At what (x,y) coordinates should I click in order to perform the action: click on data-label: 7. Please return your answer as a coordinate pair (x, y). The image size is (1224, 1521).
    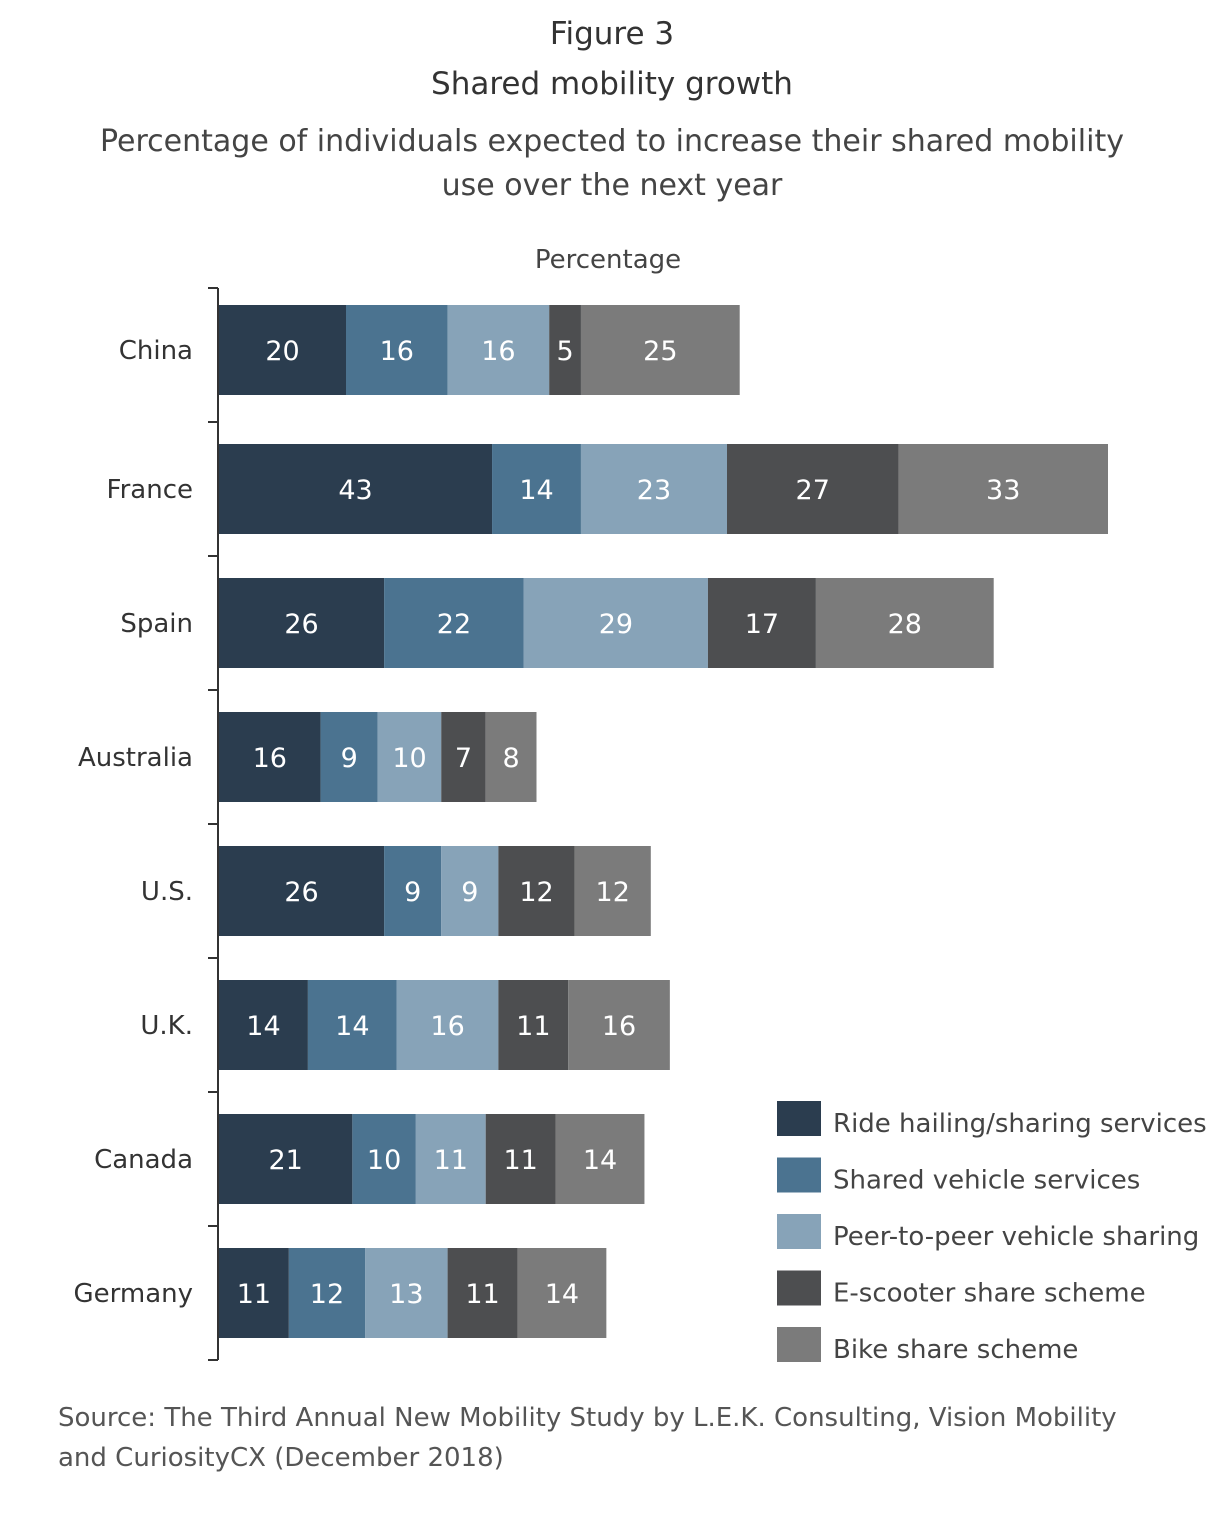
    Looking at the image, I should click on (463, 758).